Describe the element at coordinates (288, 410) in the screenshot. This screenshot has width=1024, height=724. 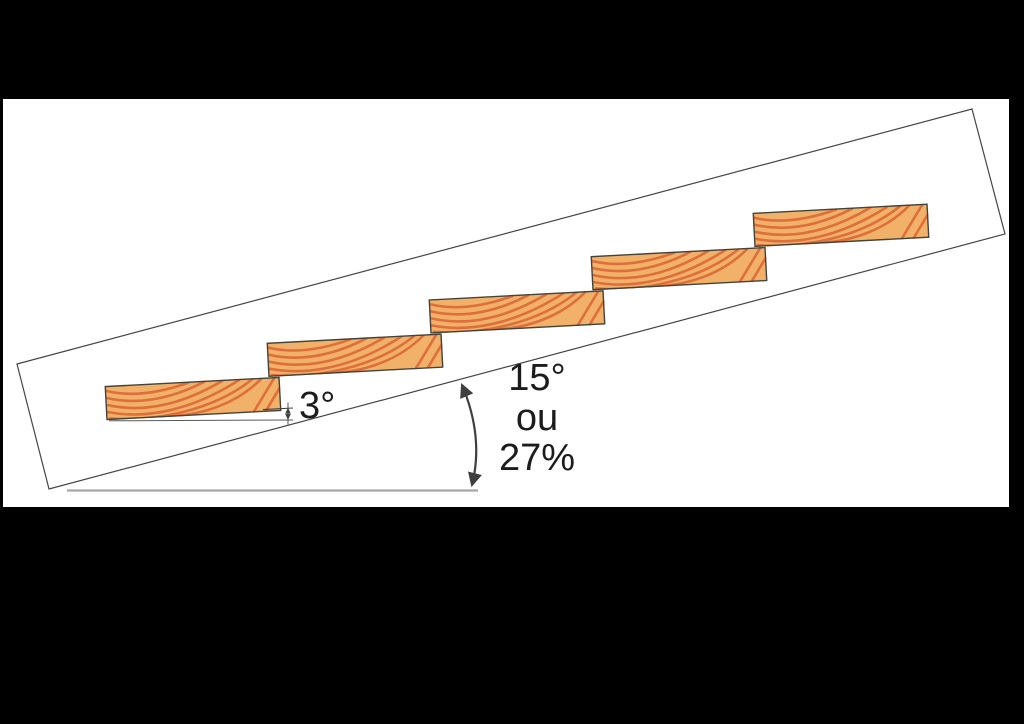
I see `gap-arrow-up` at that location.